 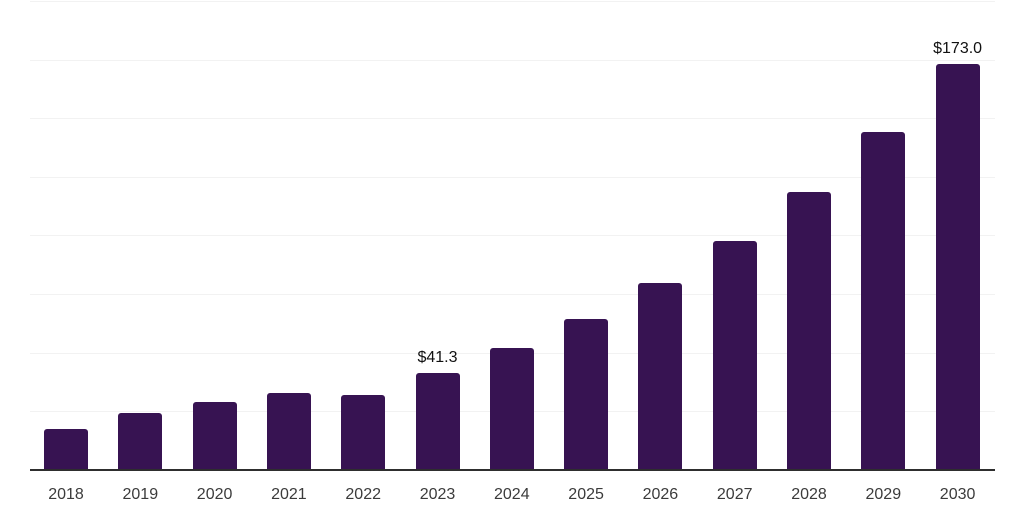 What do you see at coordinates (660, 494) in the screenshot?
I see `x-tick-label-2026: 2026` at bounding box center [660, 494].